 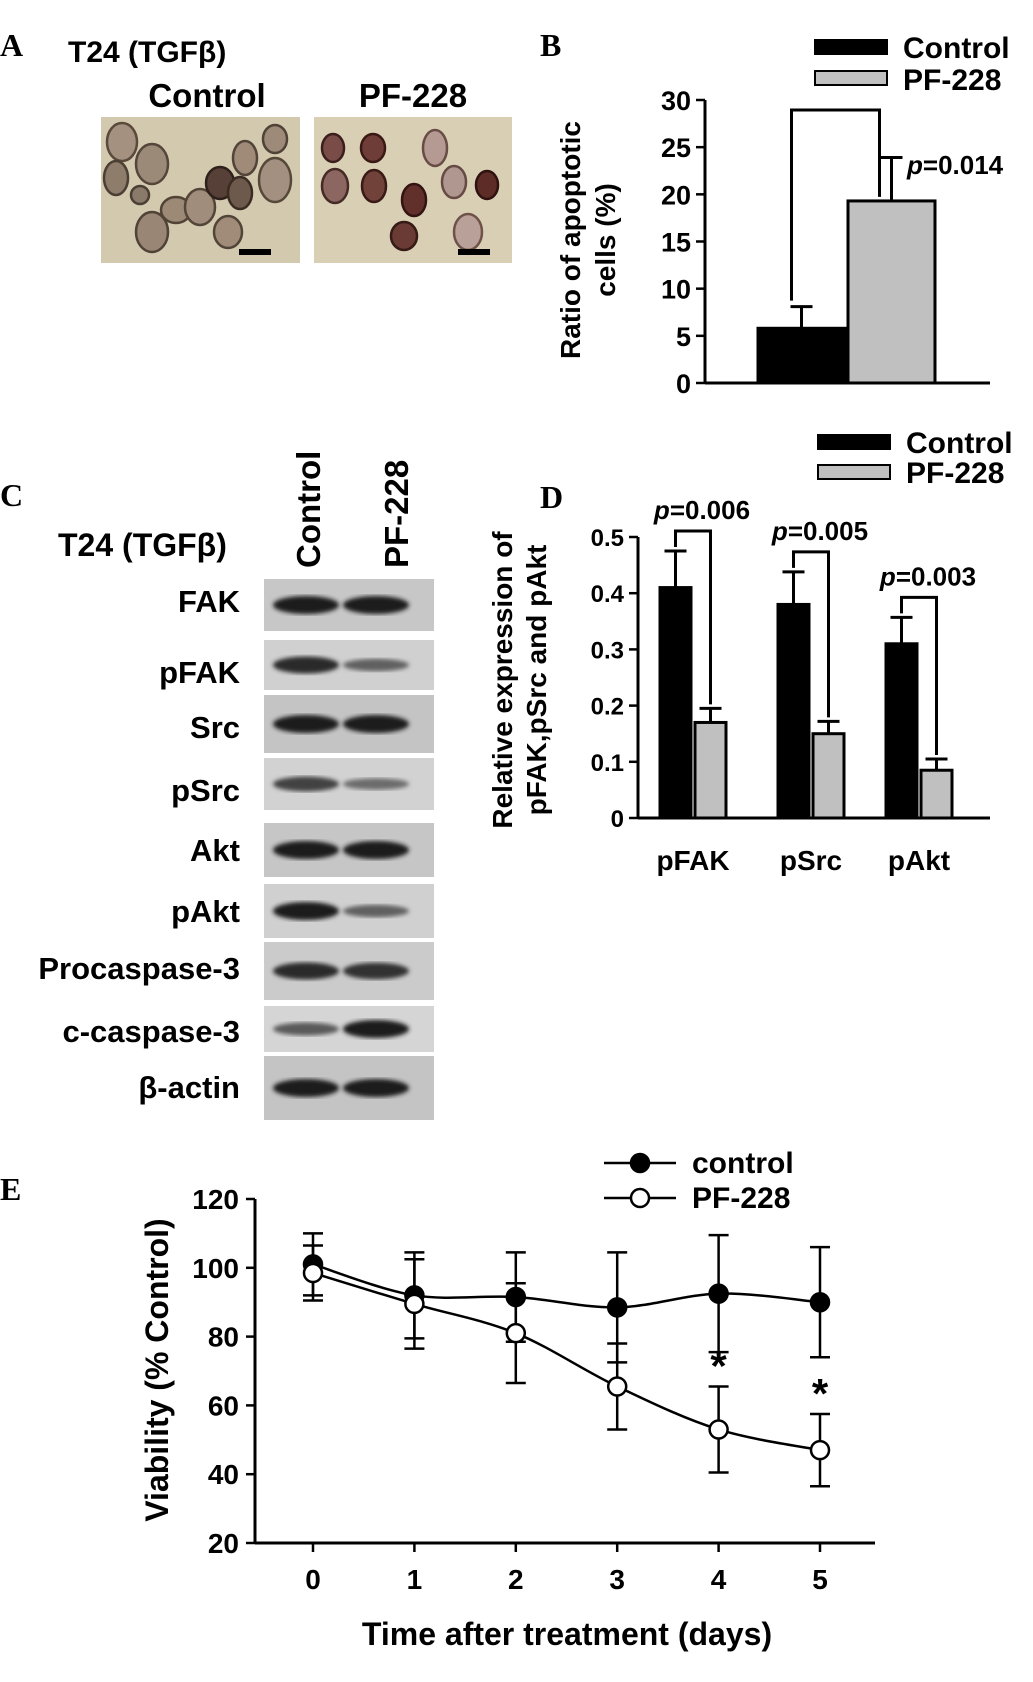 What do you see at coordinates (676, 195) in the screenshot?
I see `y-tick-label-4: 20` at bounding box center [676, 195].